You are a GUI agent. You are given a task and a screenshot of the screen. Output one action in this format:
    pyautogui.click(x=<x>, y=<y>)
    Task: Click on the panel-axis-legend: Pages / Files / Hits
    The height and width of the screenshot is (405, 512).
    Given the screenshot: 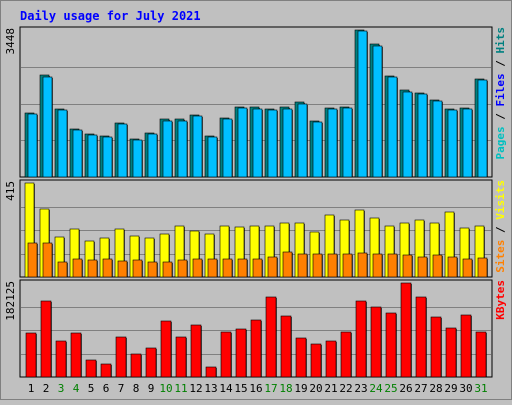 What is the action you would take?
    pyautogui.click(x=500, y=93)
    